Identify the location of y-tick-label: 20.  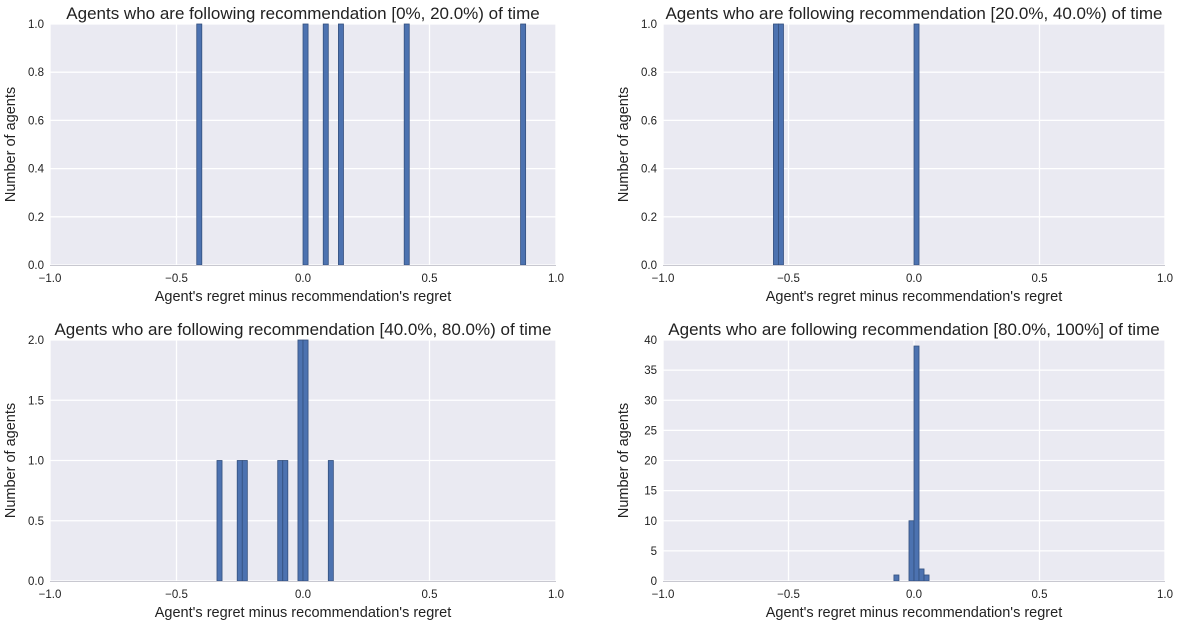
(650, 462).